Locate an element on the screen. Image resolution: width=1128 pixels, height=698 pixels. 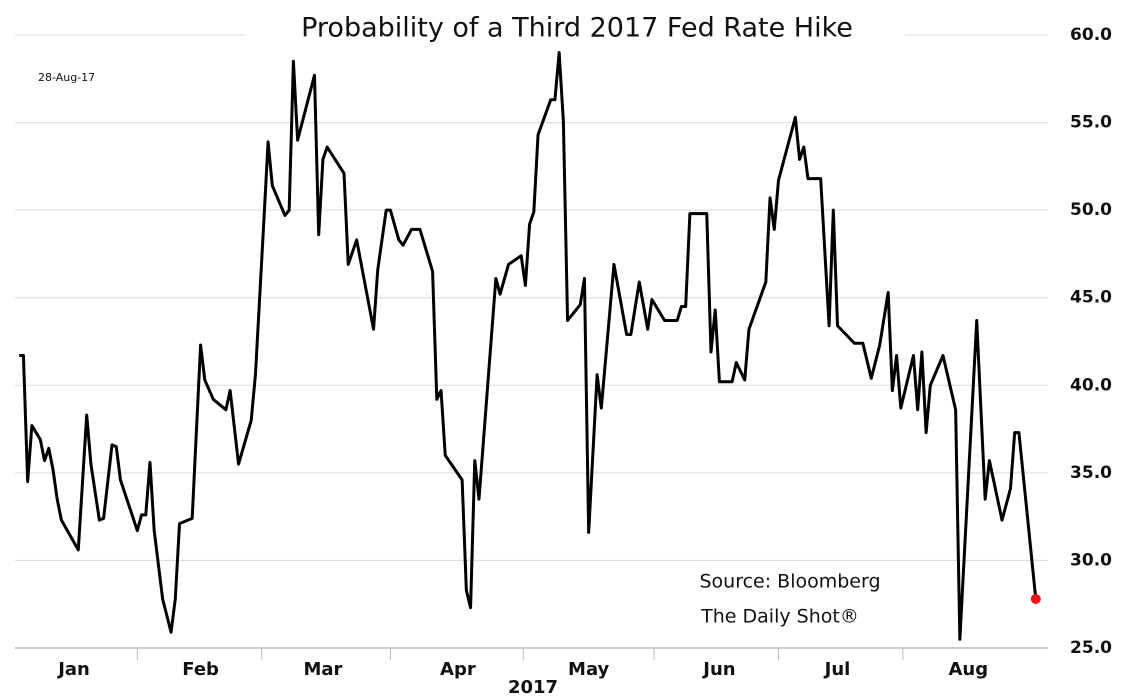
credit-note: The Daily Shot® is located at coordinates (779, 617).